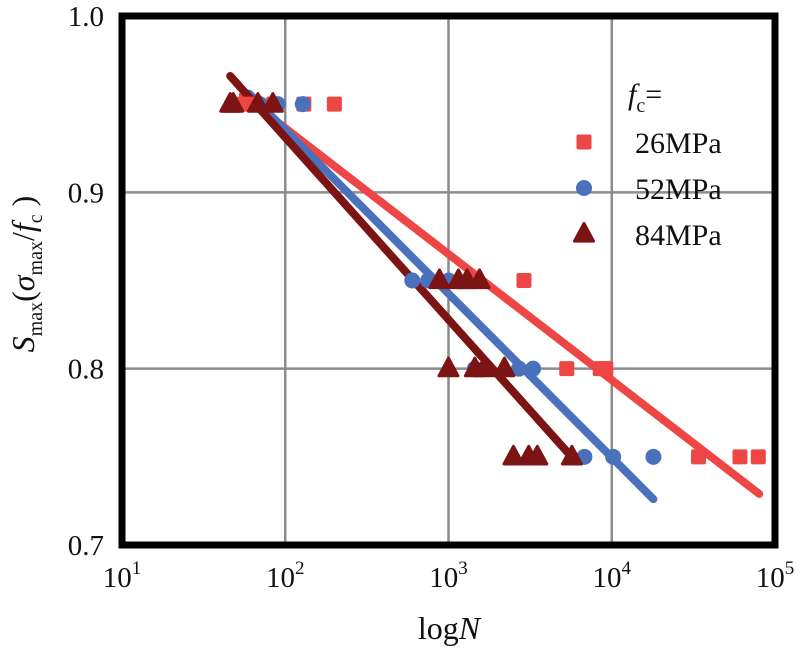  I want to click on x-tick-label: 10³, so click(448, 576).